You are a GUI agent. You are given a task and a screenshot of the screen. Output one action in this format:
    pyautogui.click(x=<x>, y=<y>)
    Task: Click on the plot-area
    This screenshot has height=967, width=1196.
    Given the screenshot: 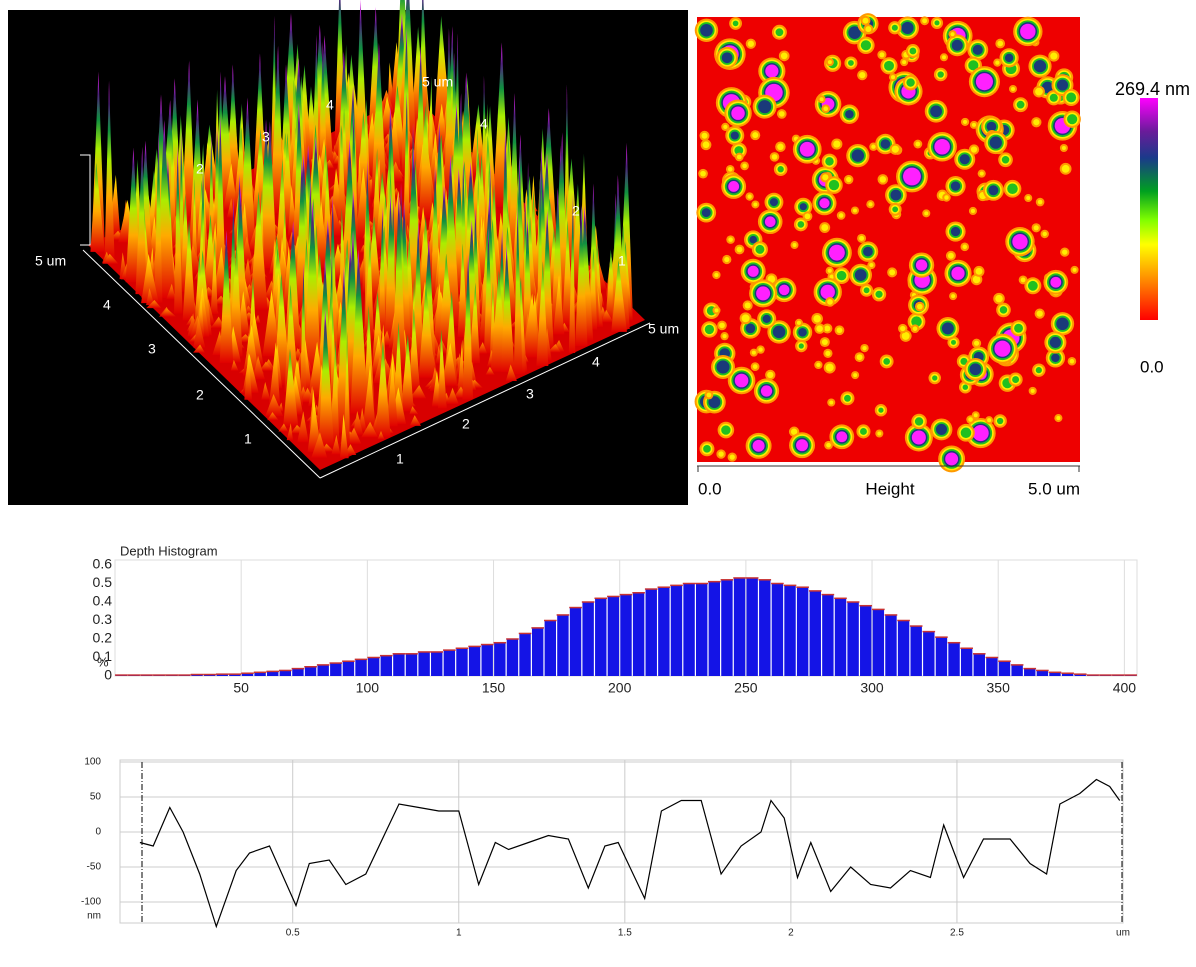 What is the action you would take?
    pyautogui.click(x=621, y=841)
    